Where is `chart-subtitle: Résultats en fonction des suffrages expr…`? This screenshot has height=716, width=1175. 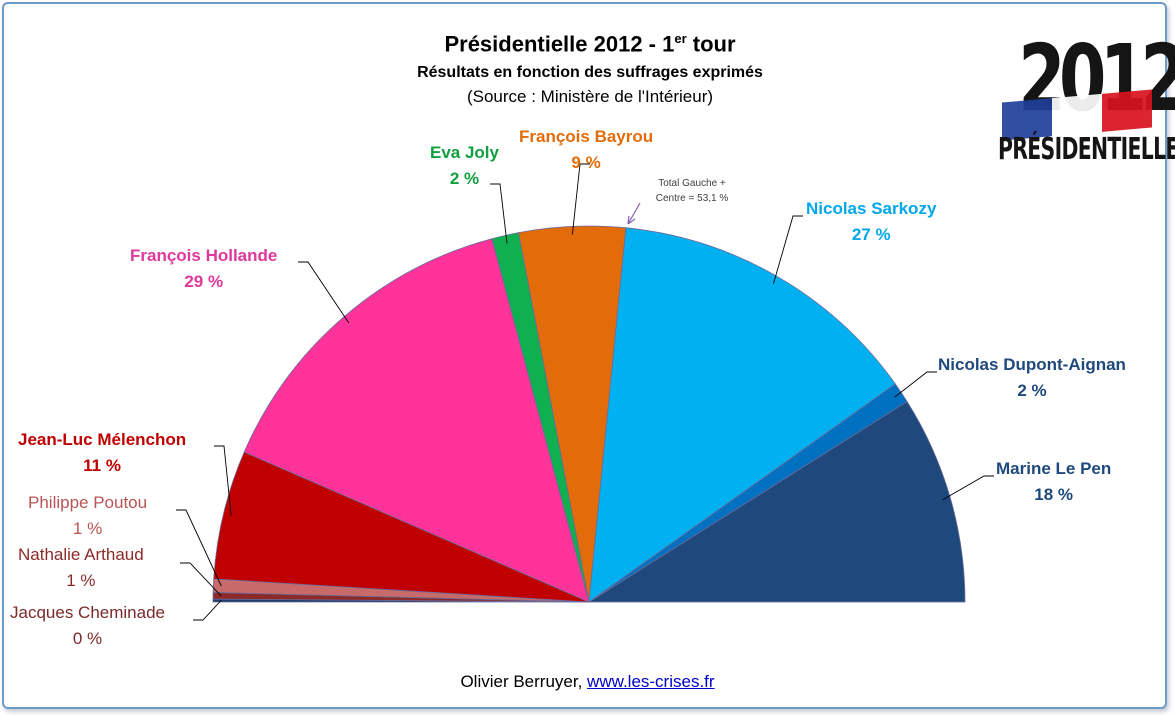 chart-subtitle: Résultats en fonction des suffrages expr… is located at coordinates (590, 73).